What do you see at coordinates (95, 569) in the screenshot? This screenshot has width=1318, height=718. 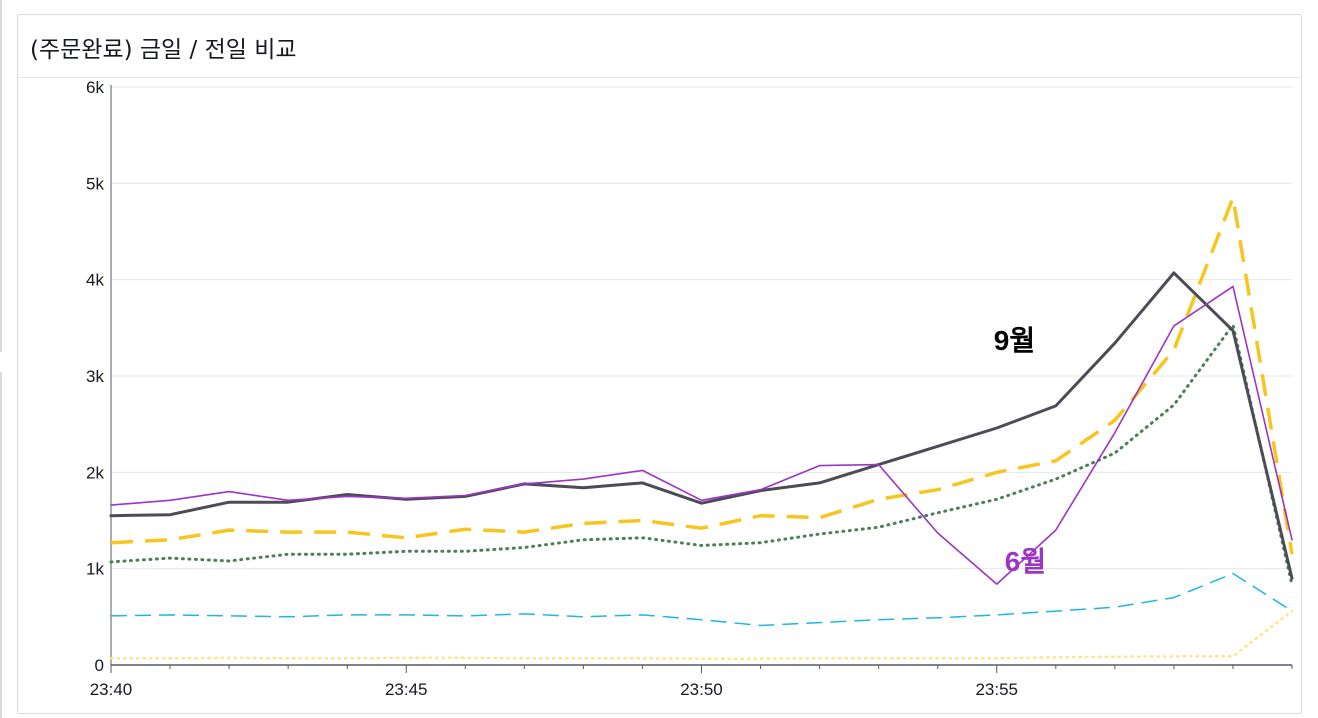 I see `y-tick-label: 1k` at bounding box center [95, 569].